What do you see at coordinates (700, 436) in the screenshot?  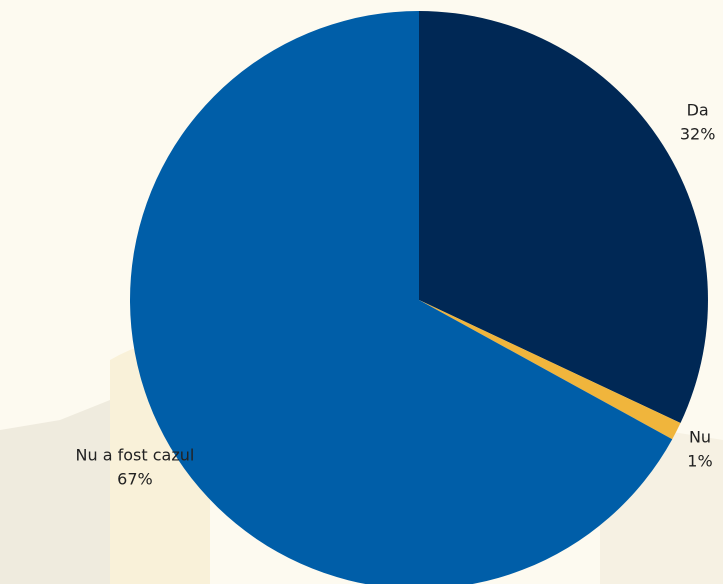 I see `slice-label: Nu` at bounding box center [700, 436].